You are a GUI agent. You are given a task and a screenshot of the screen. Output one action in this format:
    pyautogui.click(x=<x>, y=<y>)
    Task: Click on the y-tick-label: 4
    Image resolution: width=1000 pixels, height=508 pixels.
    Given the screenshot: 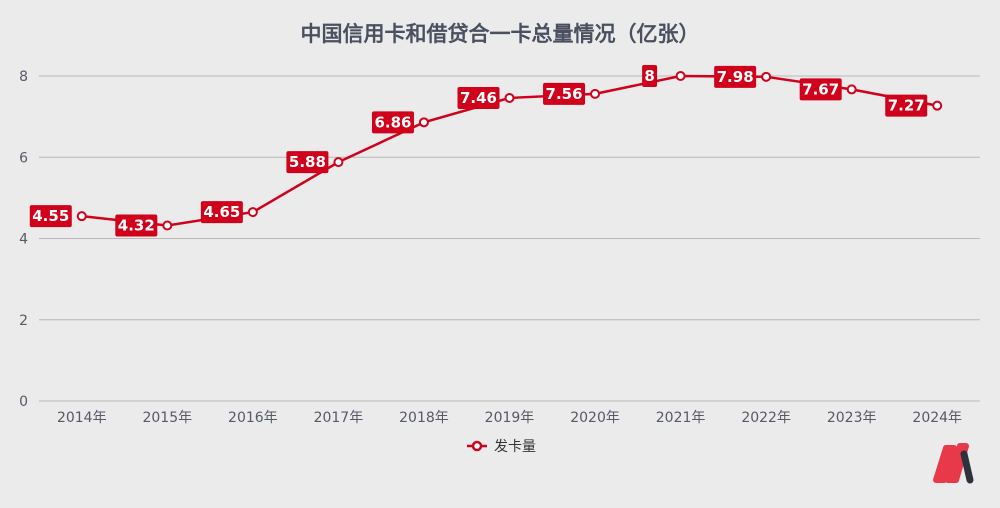 What is the action you would take?
    pyautogui.click(x=23, y=240)
    